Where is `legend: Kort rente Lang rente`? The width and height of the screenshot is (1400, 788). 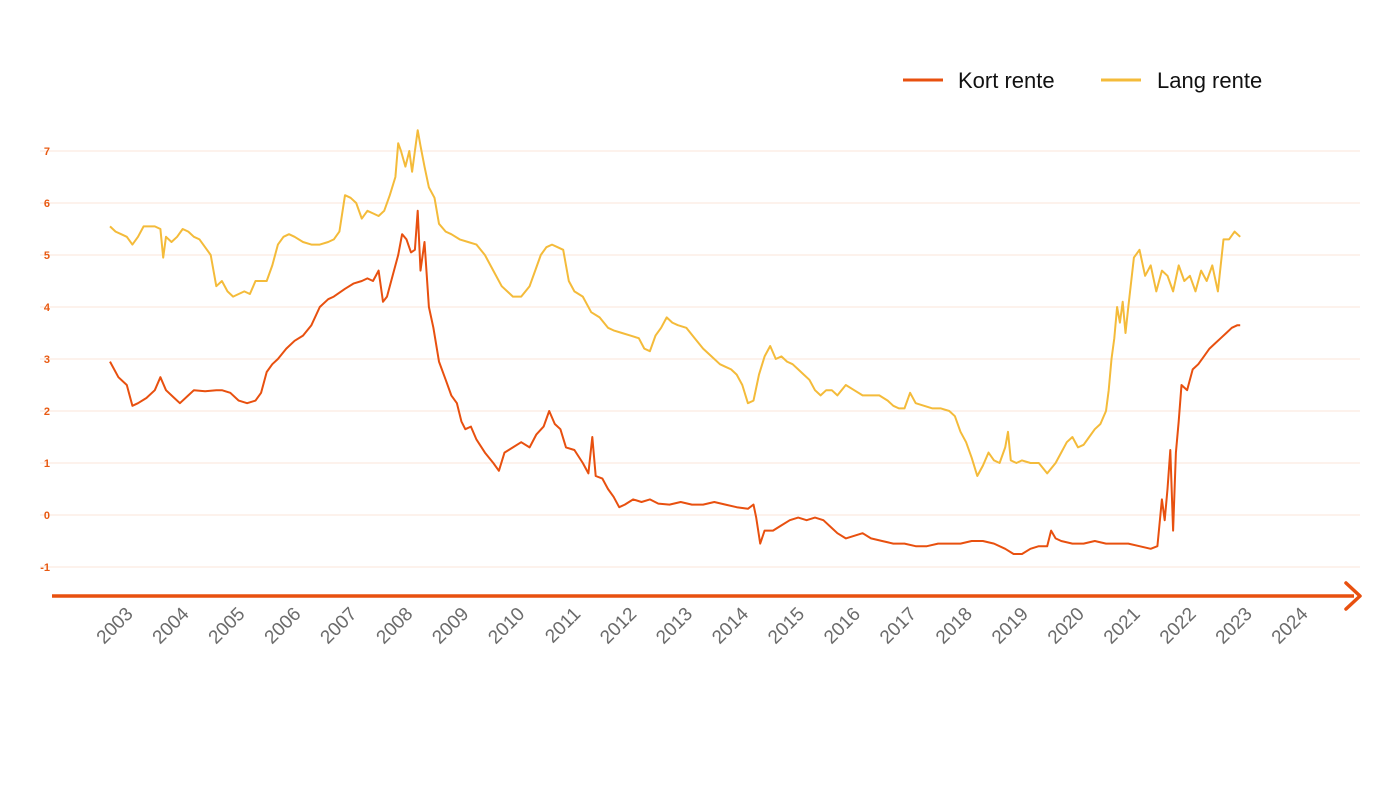 legend: Kort rente Lang rente is located at coordinates (1082, 80).